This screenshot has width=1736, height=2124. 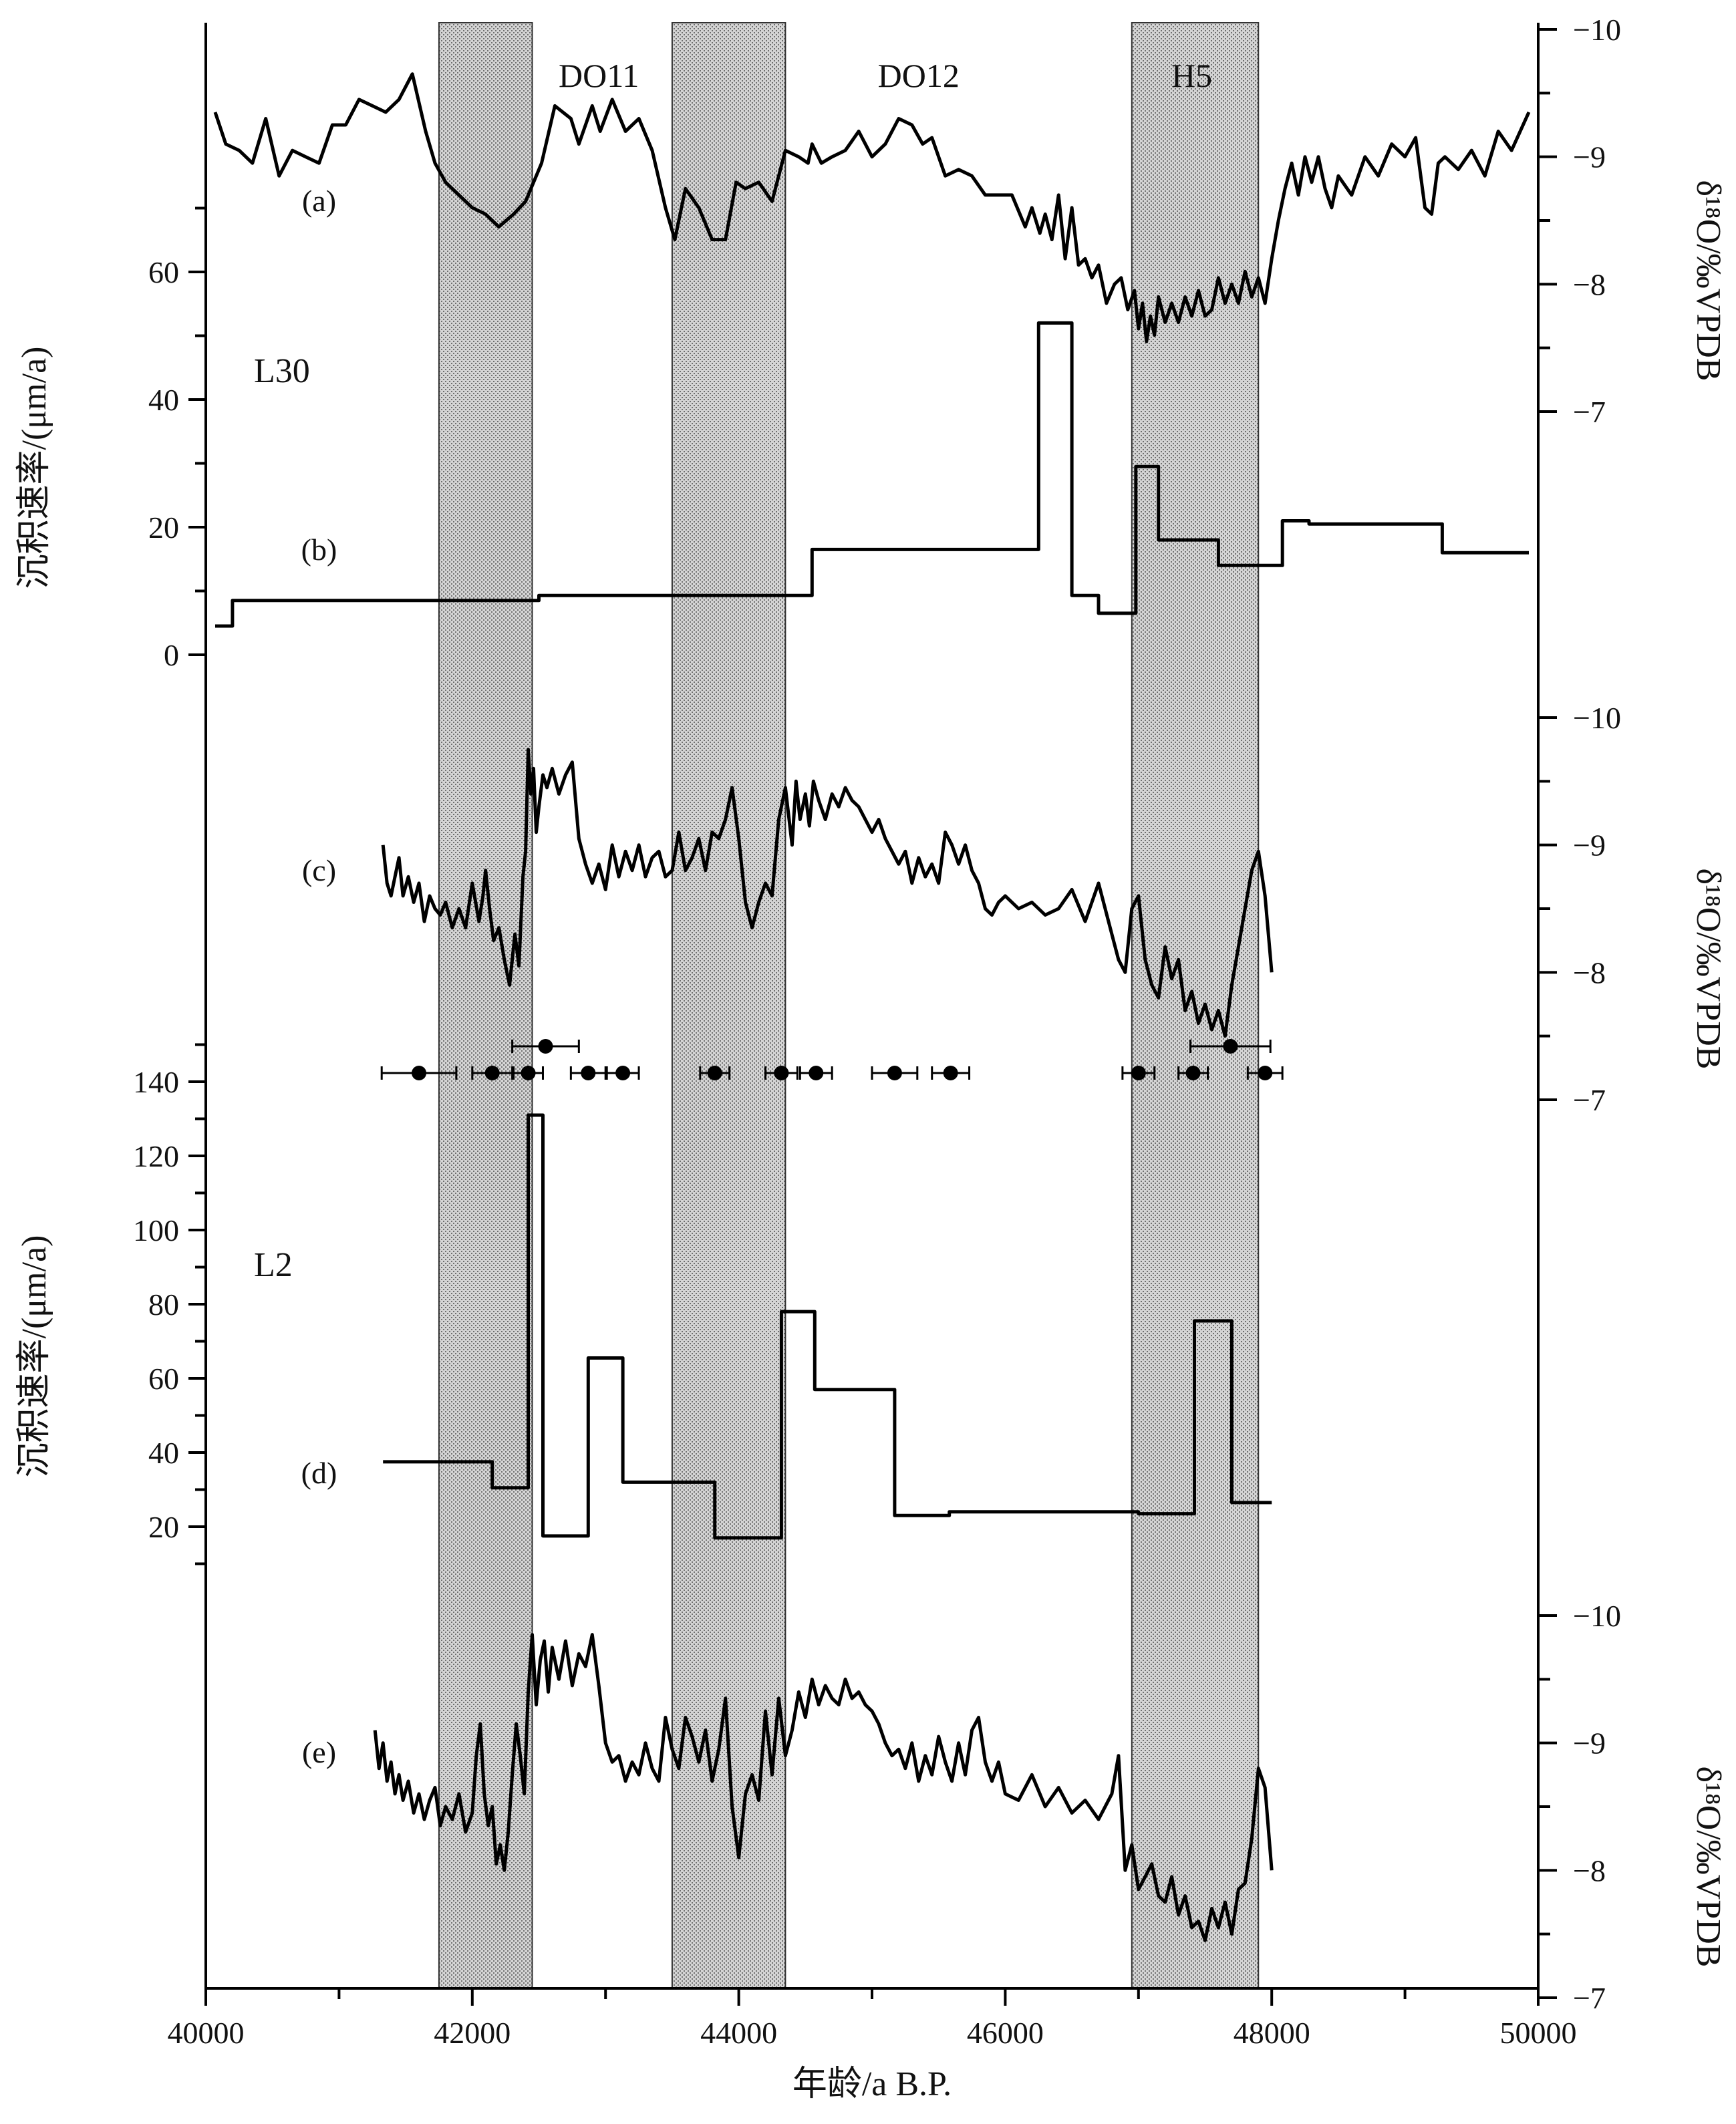 I want to click on right-tick-label-e-2: −8, so click(x=1589, y=1870).